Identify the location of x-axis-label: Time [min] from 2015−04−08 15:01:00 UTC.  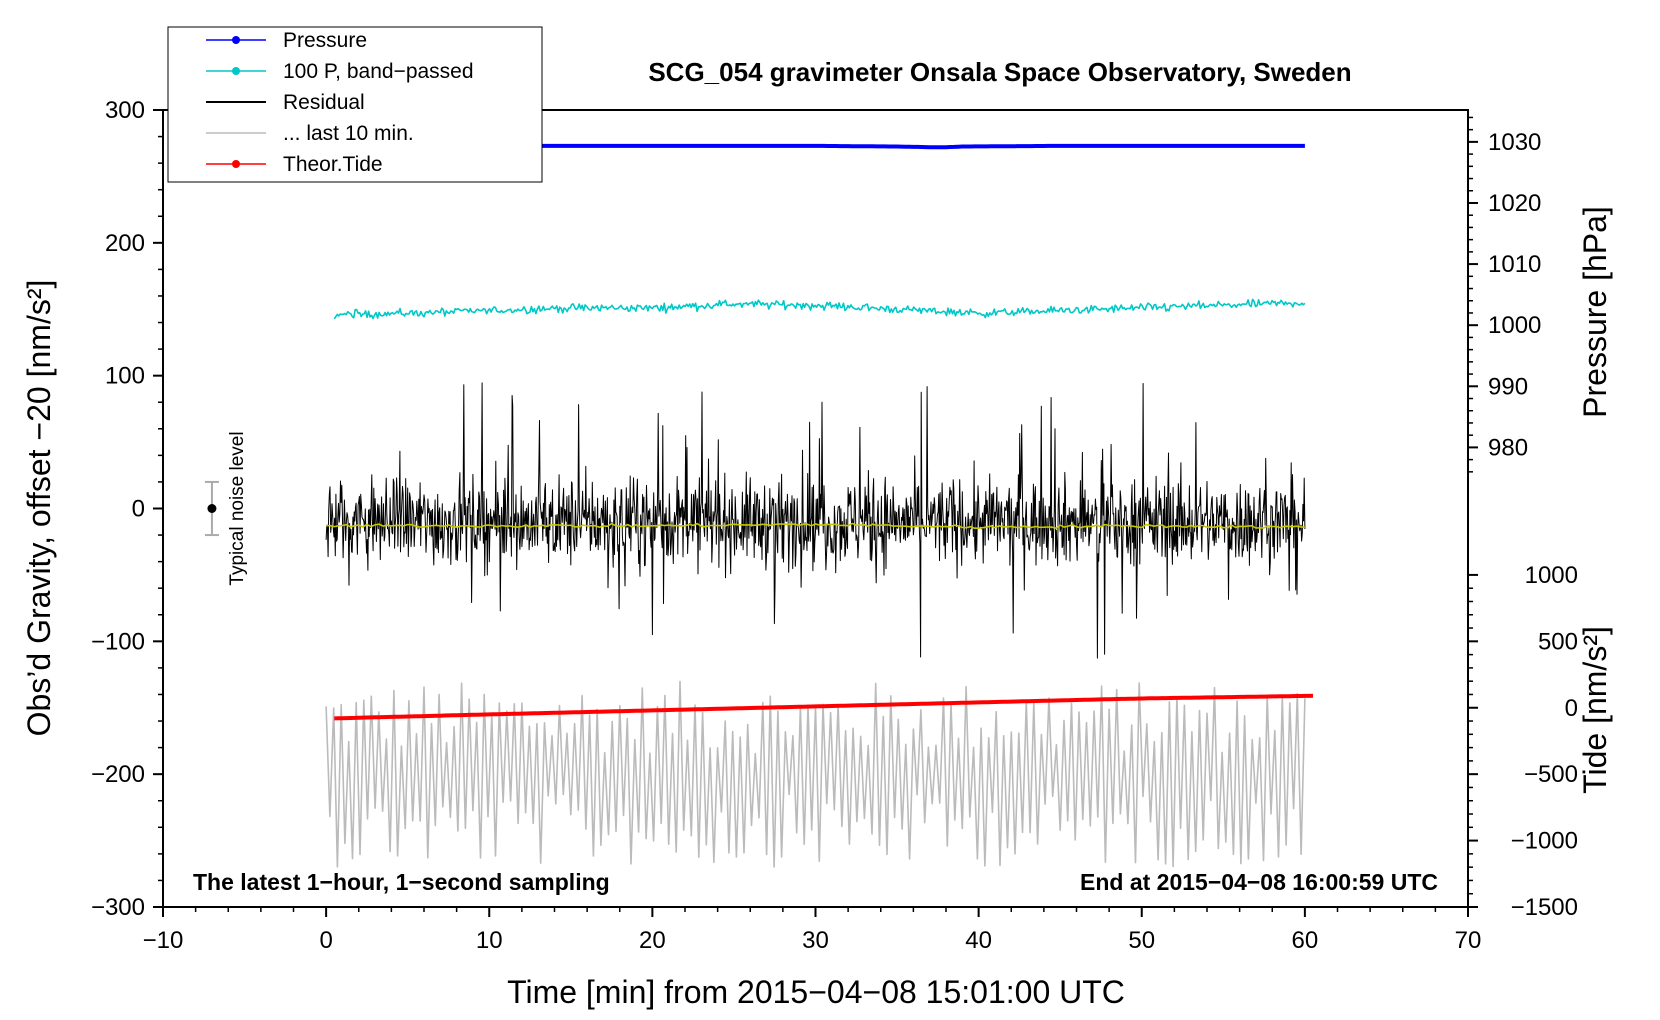
(816, 992).